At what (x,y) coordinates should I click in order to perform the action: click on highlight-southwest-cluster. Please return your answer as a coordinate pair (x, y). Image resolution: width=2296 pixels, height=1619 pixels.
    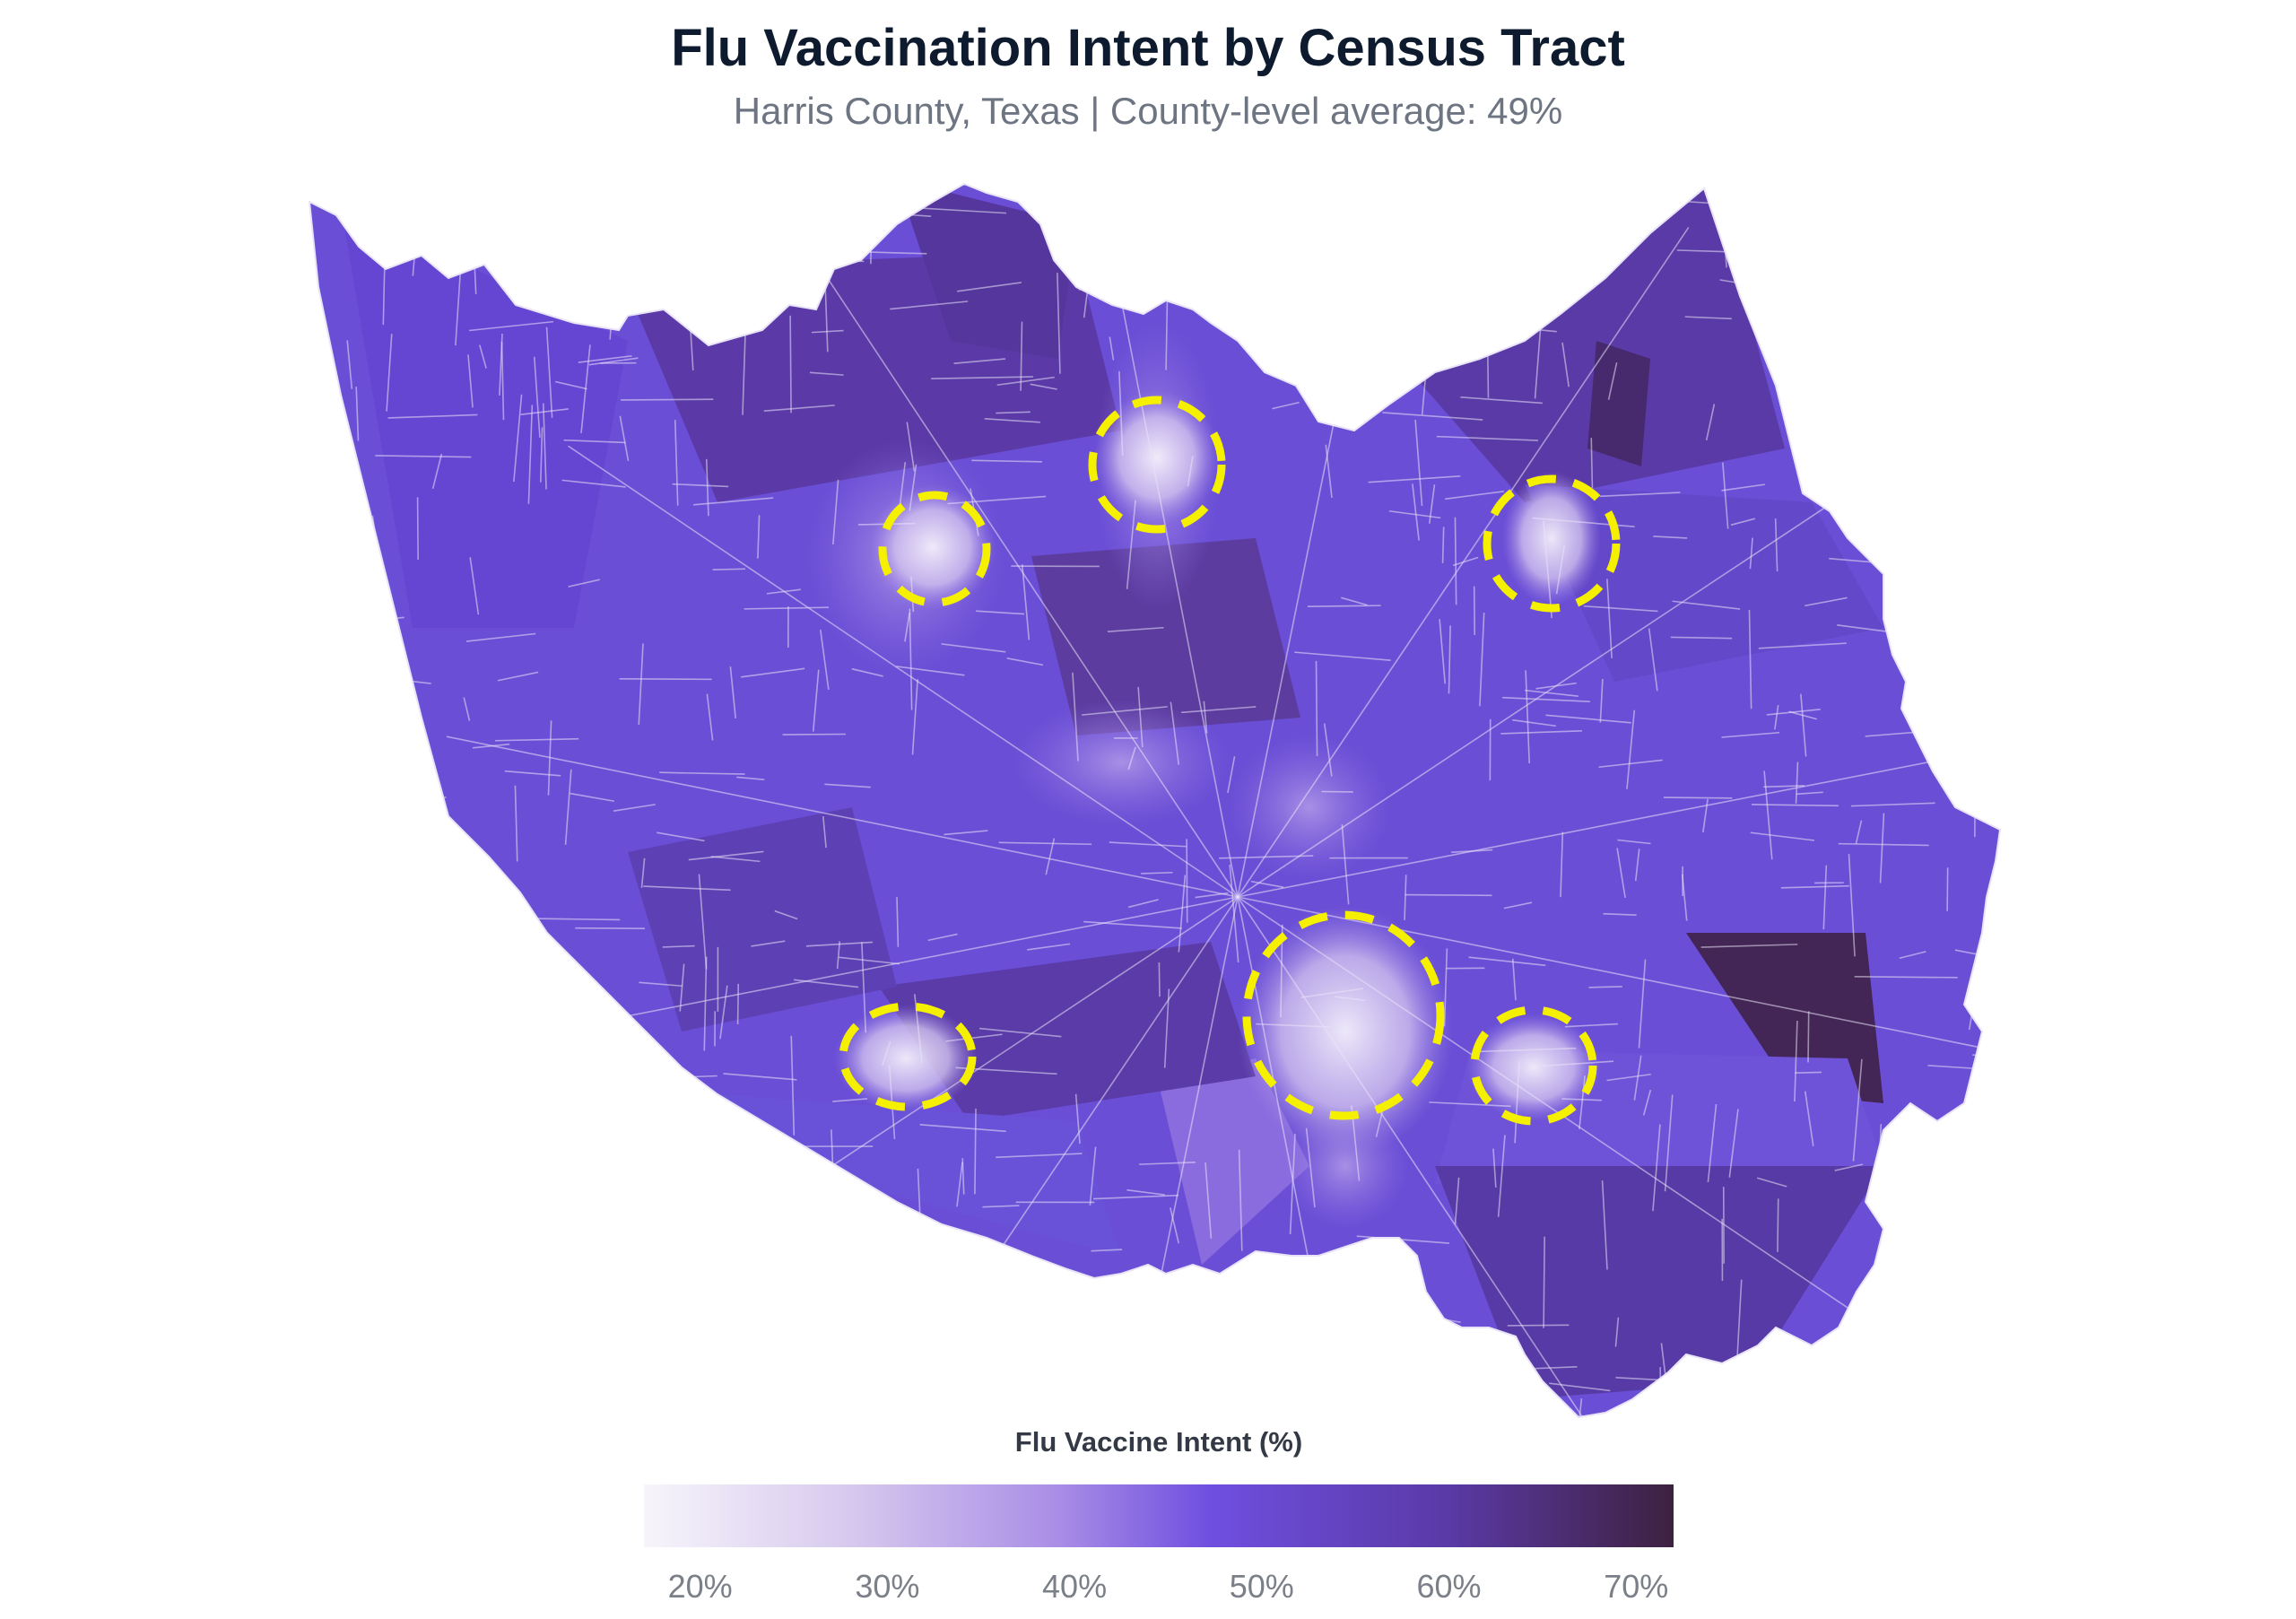
    Looking at the image, I should click on (908, 1056).